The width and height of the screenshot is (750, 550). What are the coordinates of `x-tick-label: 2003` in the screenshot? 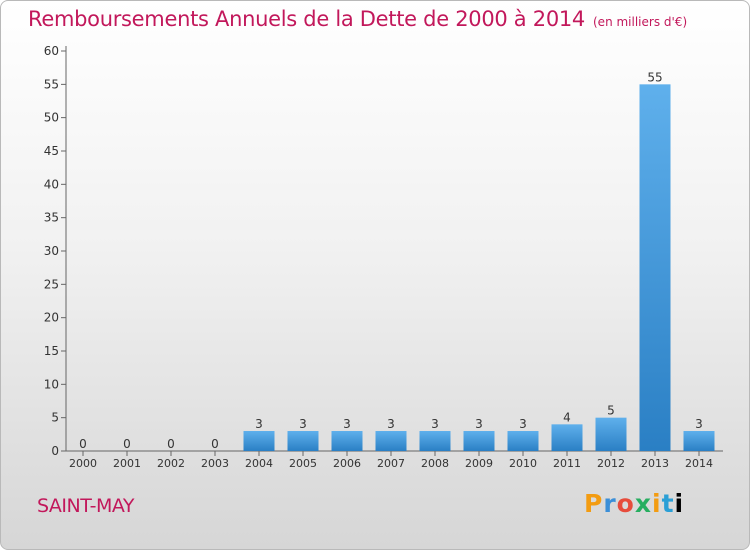 It's located at (215, 463).